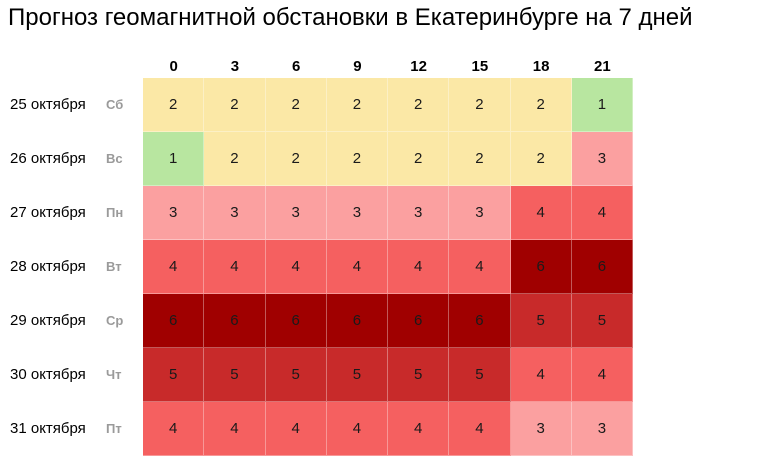  Describe the element at coordinates (48, 158) in the screenshot. I see `row-date: 26 октября` at that location.